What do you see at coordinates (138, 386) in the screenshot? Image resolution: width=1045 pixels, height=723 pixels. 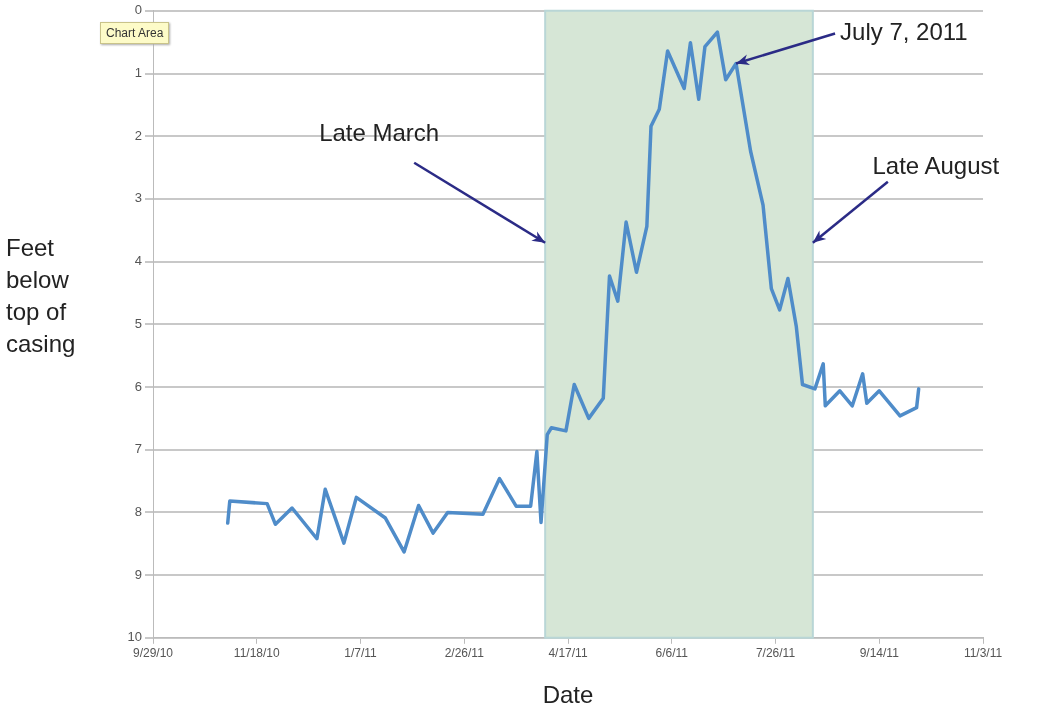 I see `y-tick-label: 6` at bounding box center [138, 386].